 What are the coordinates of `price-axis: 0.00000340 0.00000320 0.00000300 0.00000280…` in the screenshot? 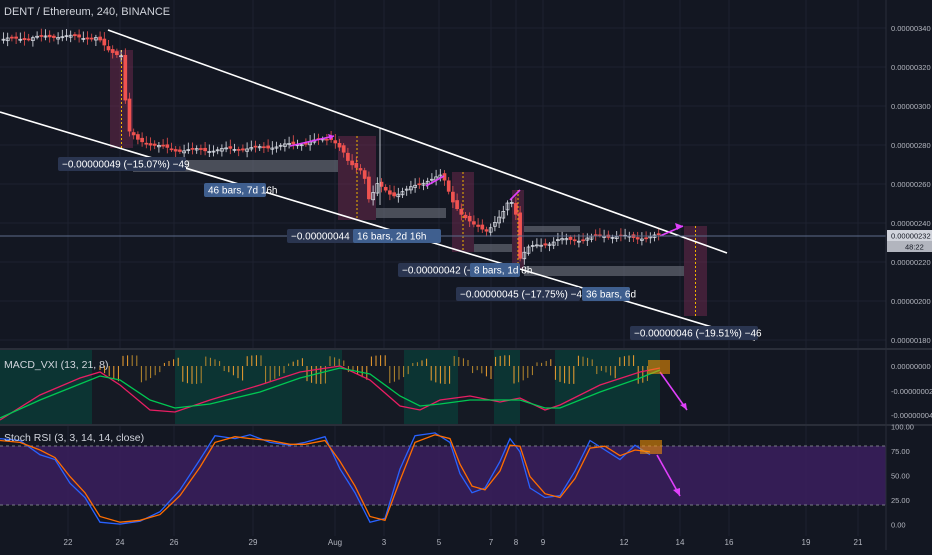 It's located at (909, 184).